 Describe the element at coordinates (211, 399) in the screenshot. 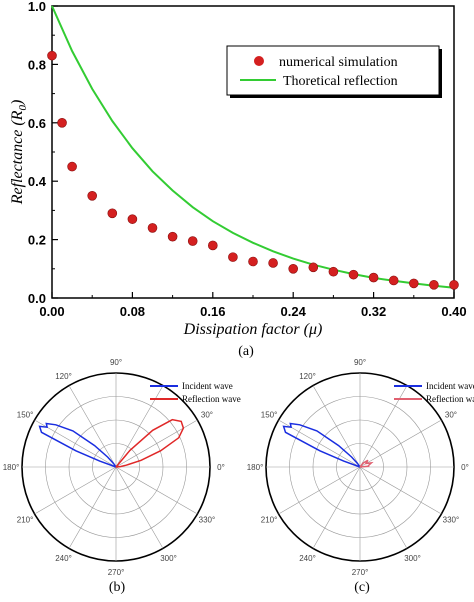

I see `legend-label-reflection-b: Reflection wave` at that location.